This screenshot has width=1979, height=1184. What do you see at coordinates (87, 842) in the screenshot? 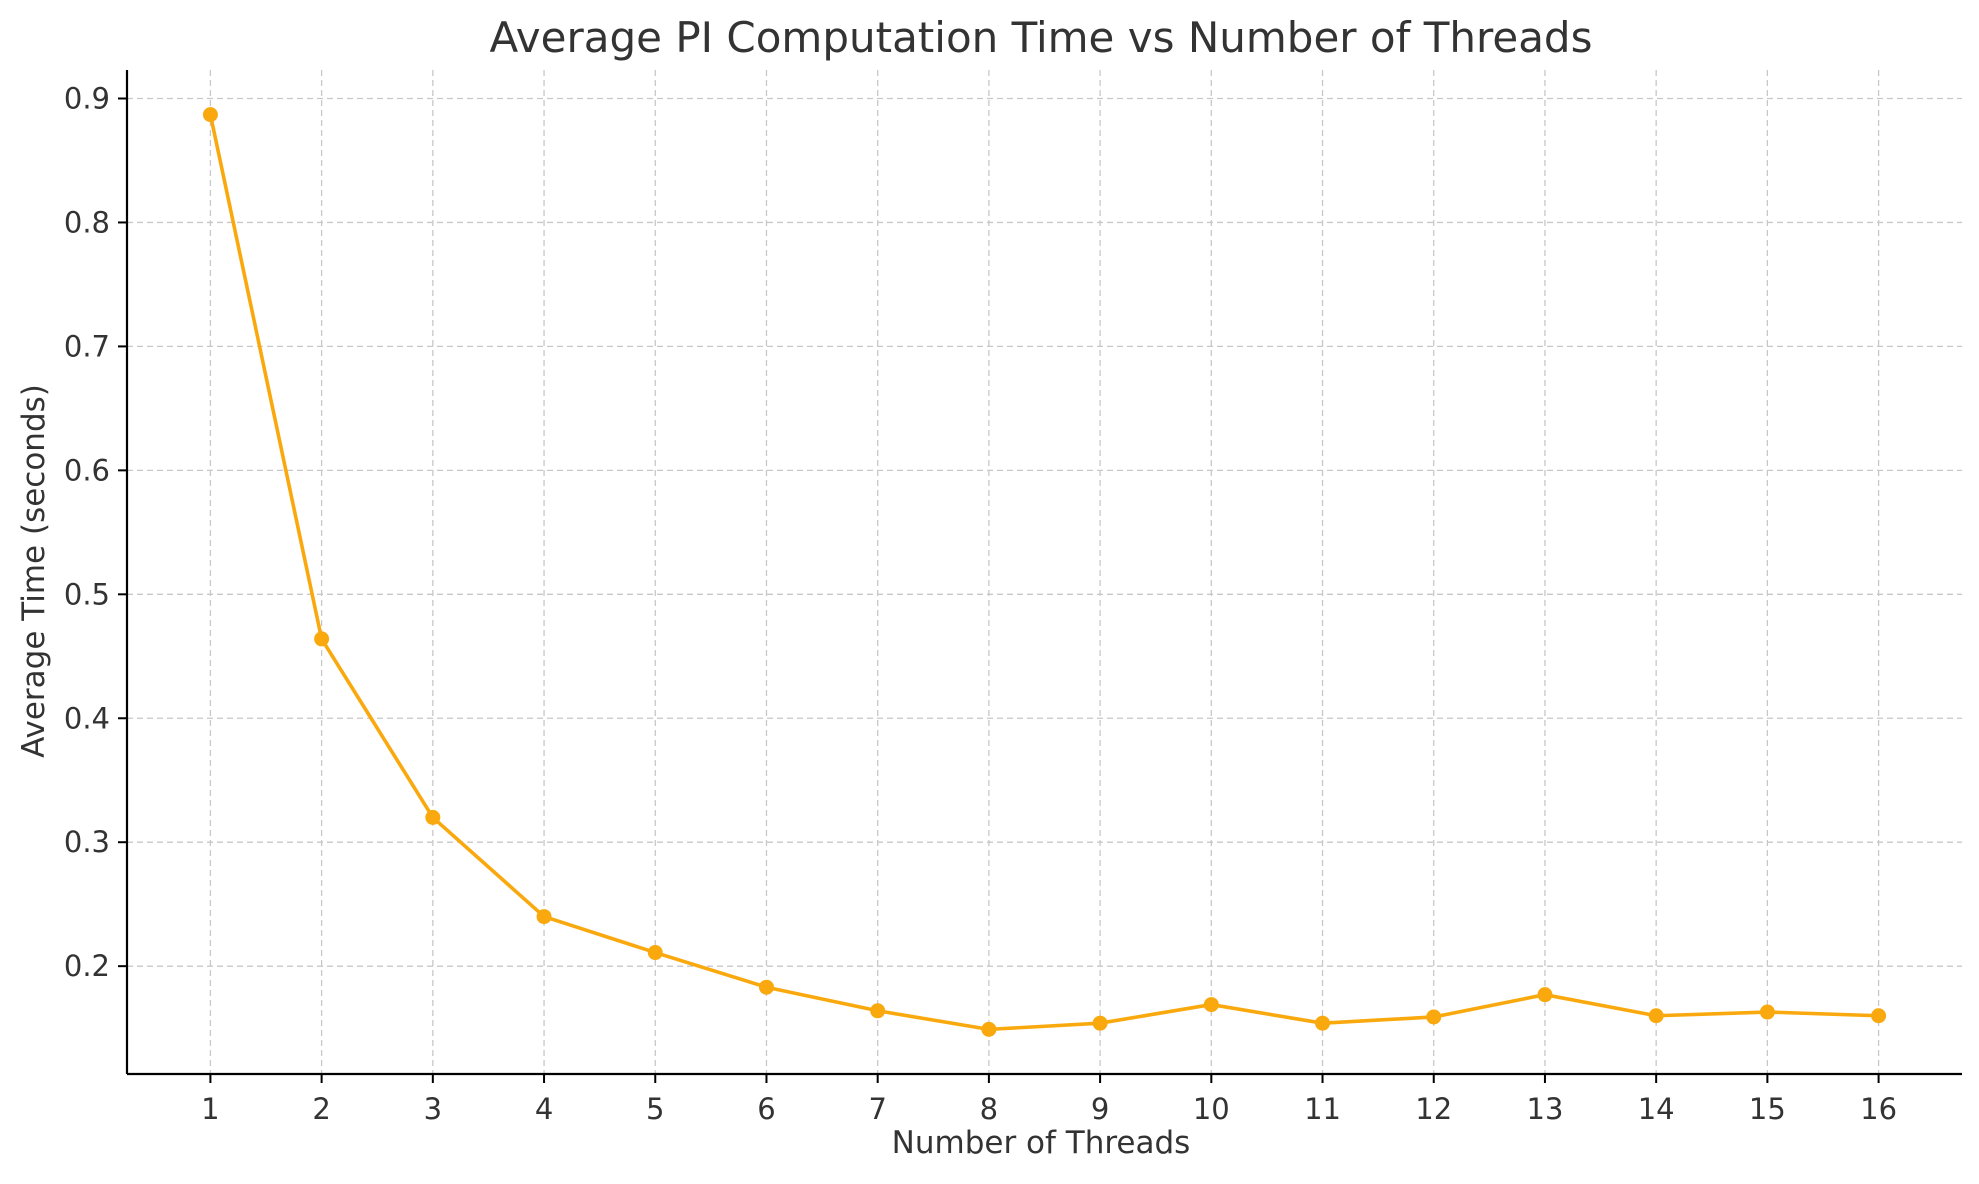
I see `y-tick-label: 0.3` at bounding box center [87, 842].